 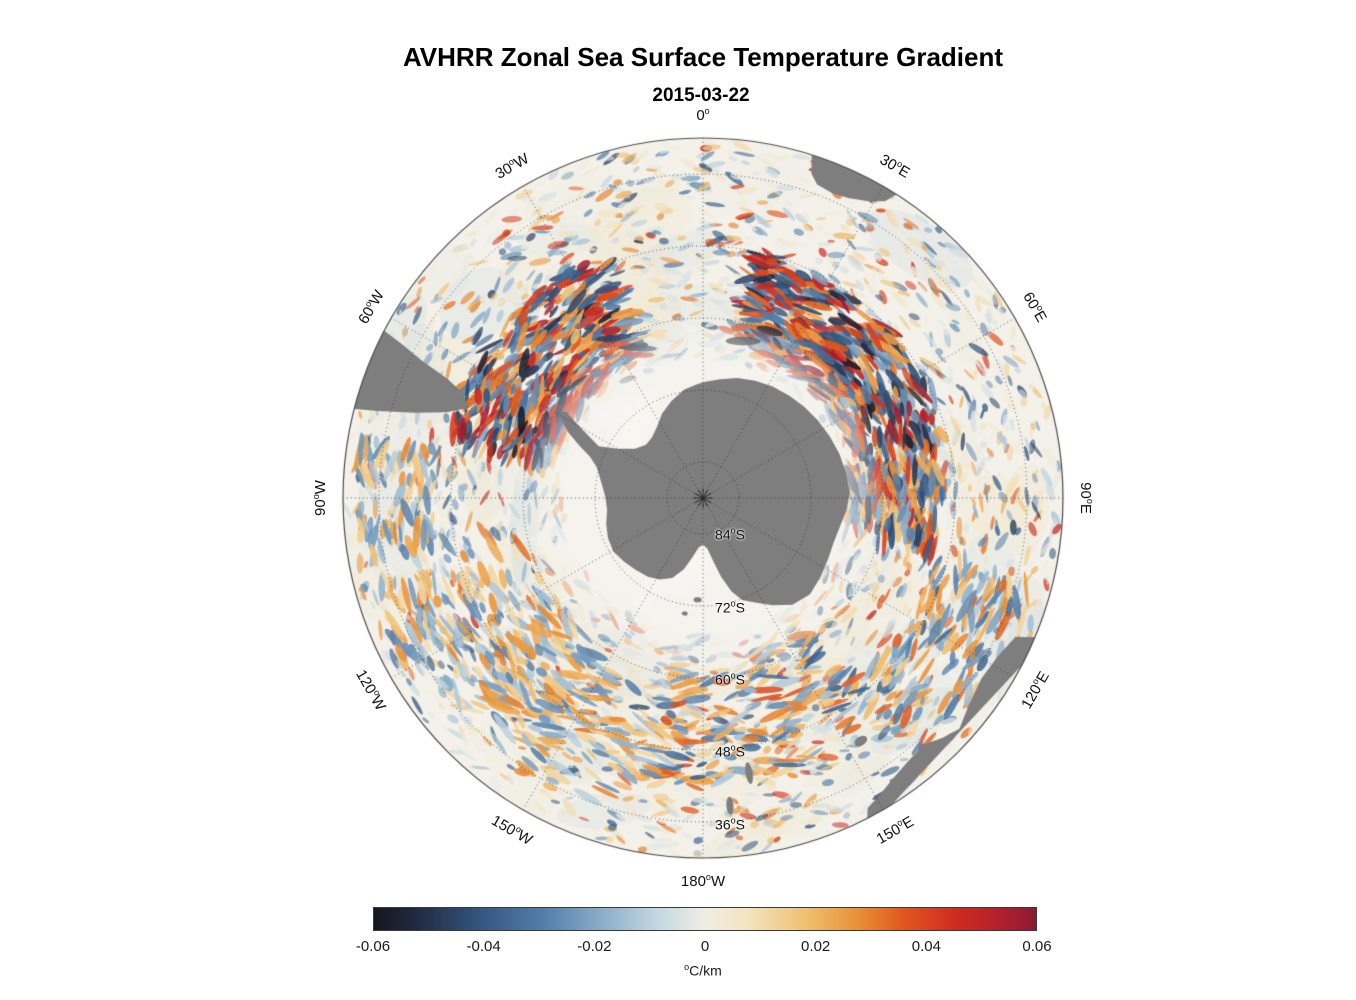 I want to click on parallel-label: 36oS, so click(x=730, y=824).